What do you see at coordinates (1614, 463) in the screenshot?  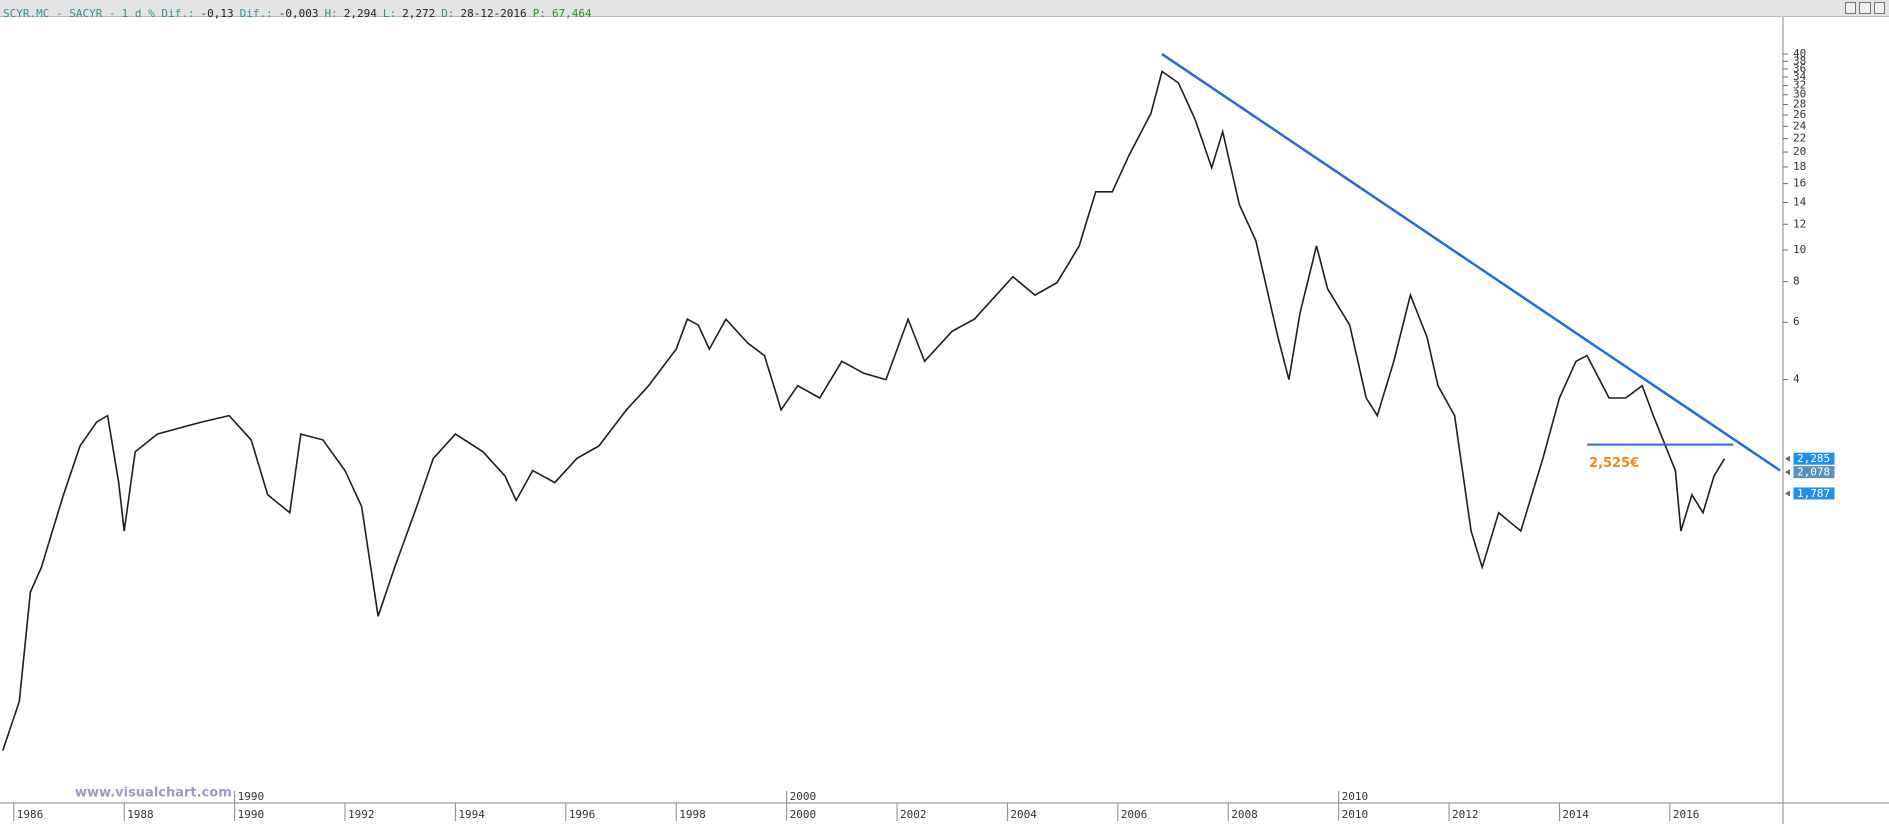 I see `support-label: 2,525€` at bounding box center [1614, 463].